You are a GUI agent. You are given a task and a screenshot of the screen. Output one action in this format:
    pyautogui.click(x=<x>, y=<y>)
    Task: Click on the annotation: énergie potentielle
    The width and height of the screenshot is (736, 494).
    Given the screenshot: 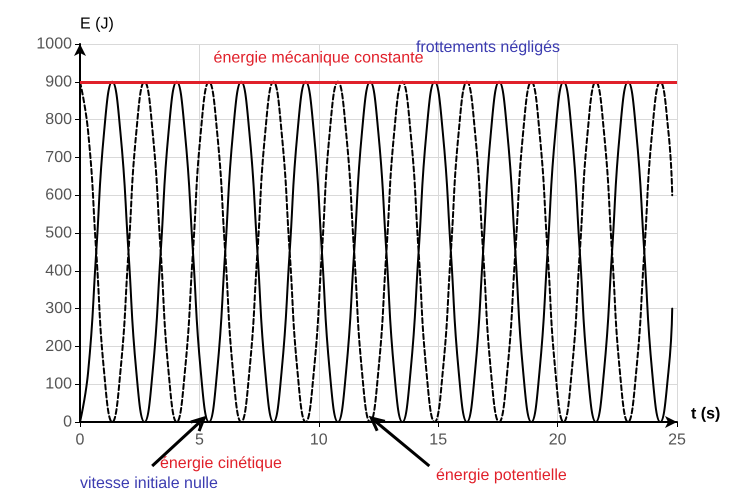 What is the action you would take?
    pyautogui.click(x=501, y=475)
    